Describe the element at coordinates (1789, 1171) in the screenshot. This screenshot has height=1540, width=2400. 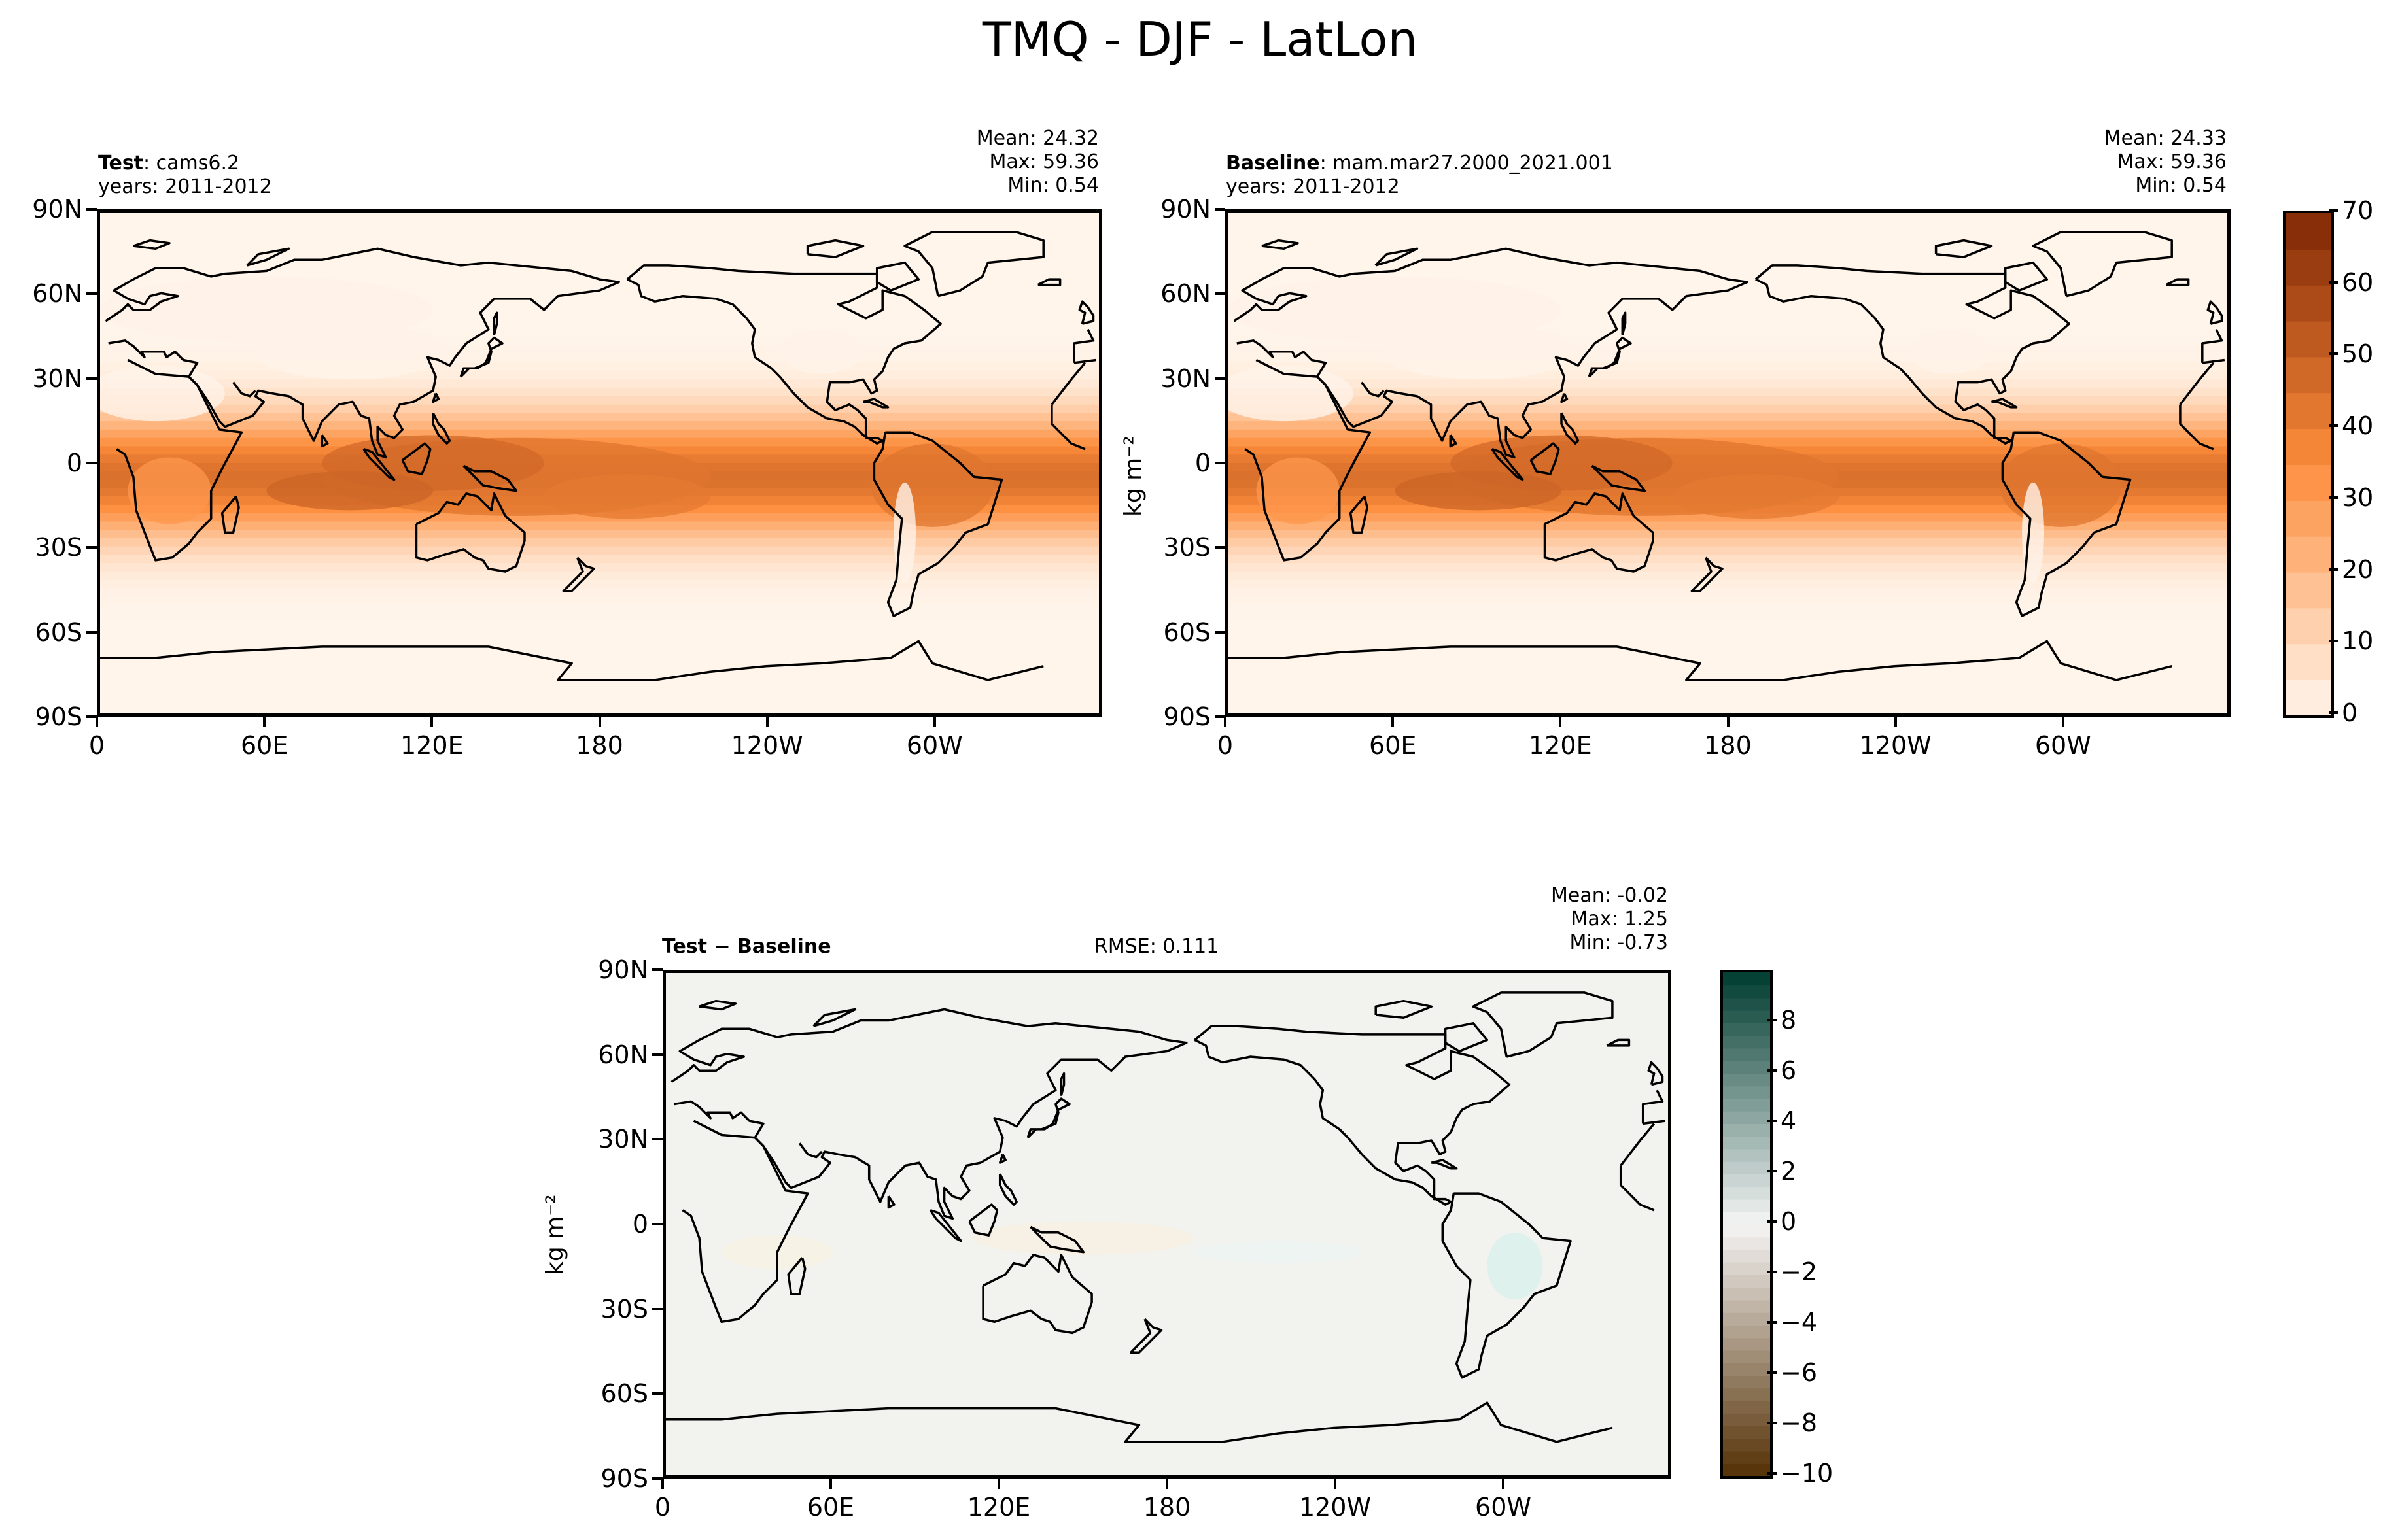
I see `colorbar-tick-label: 2` at that location.